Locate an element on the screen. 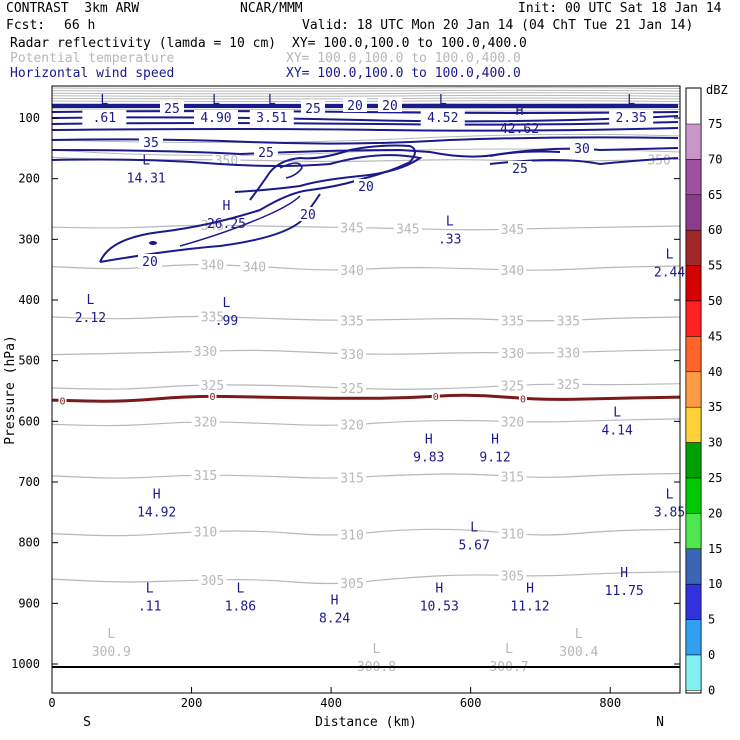  extremum-L: L .61 is located at coordinates (104, 109).